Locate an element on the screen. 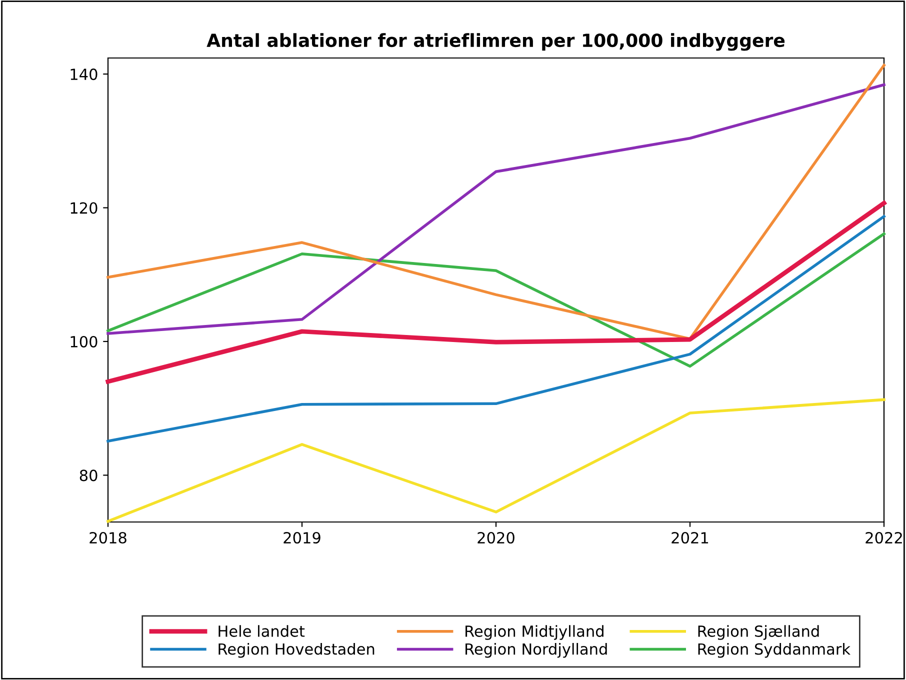 The height and width of the screenshot is (680, 906). y-tick-label: 80 is located at coordinates (89, 476).